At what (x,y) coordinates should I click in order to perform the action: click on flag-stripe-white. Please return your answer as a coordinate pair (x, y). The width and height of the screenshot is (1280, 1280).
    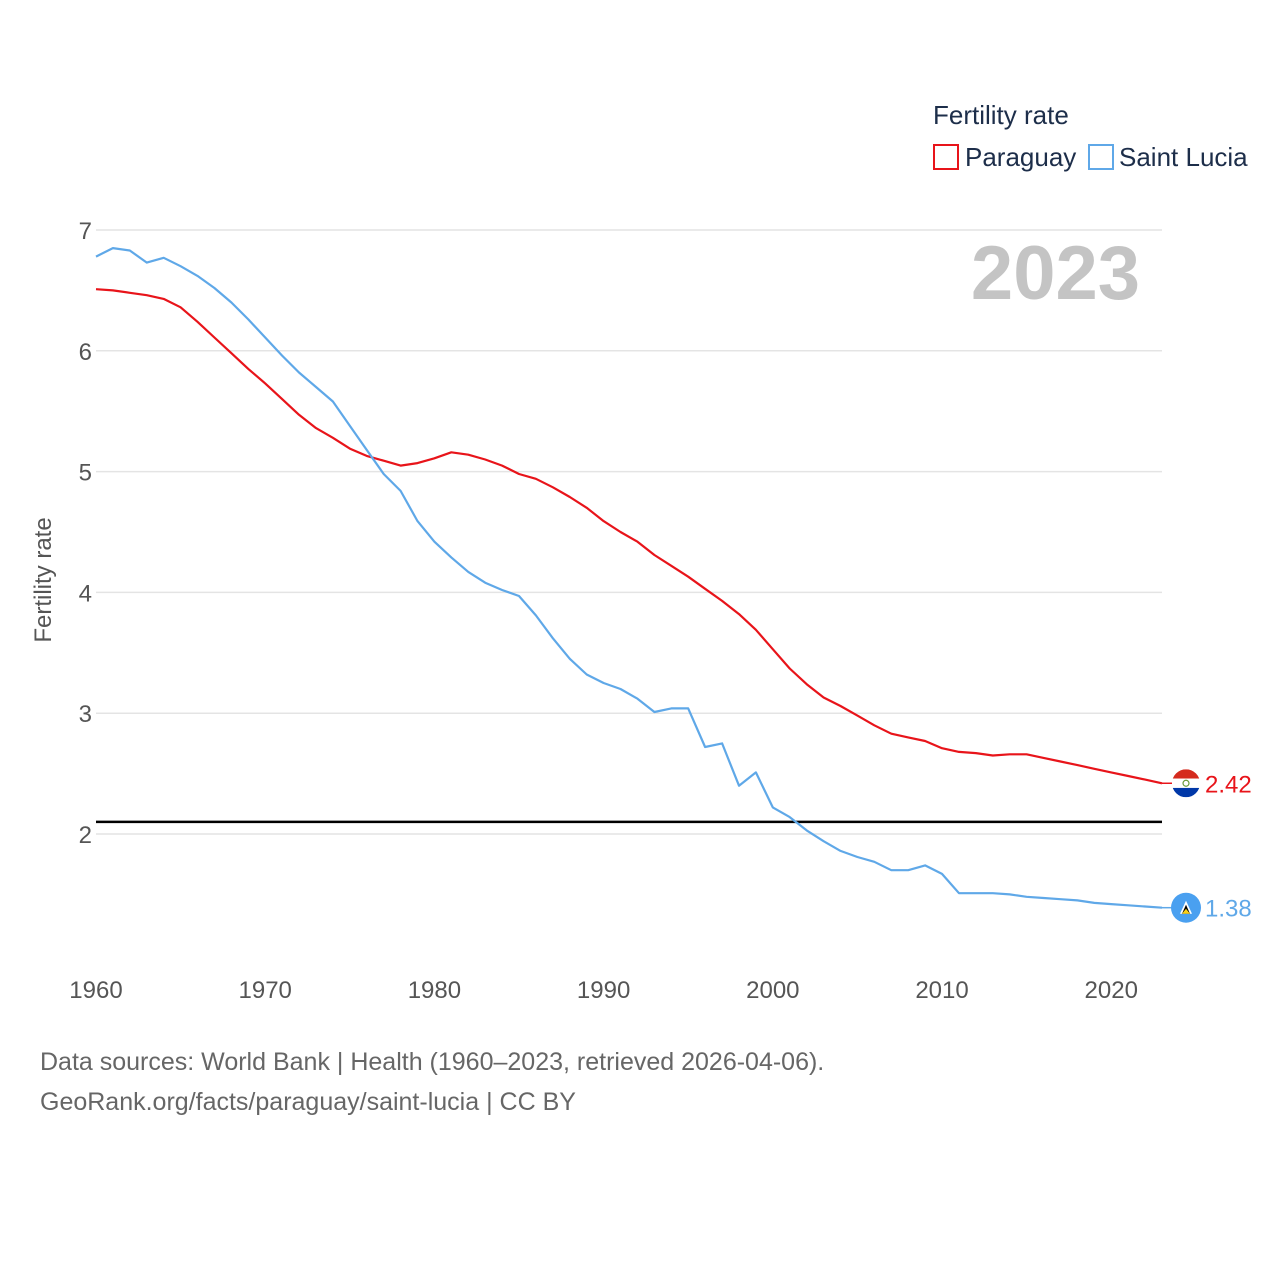
    Looking at the image, I should click on (1186, 783).